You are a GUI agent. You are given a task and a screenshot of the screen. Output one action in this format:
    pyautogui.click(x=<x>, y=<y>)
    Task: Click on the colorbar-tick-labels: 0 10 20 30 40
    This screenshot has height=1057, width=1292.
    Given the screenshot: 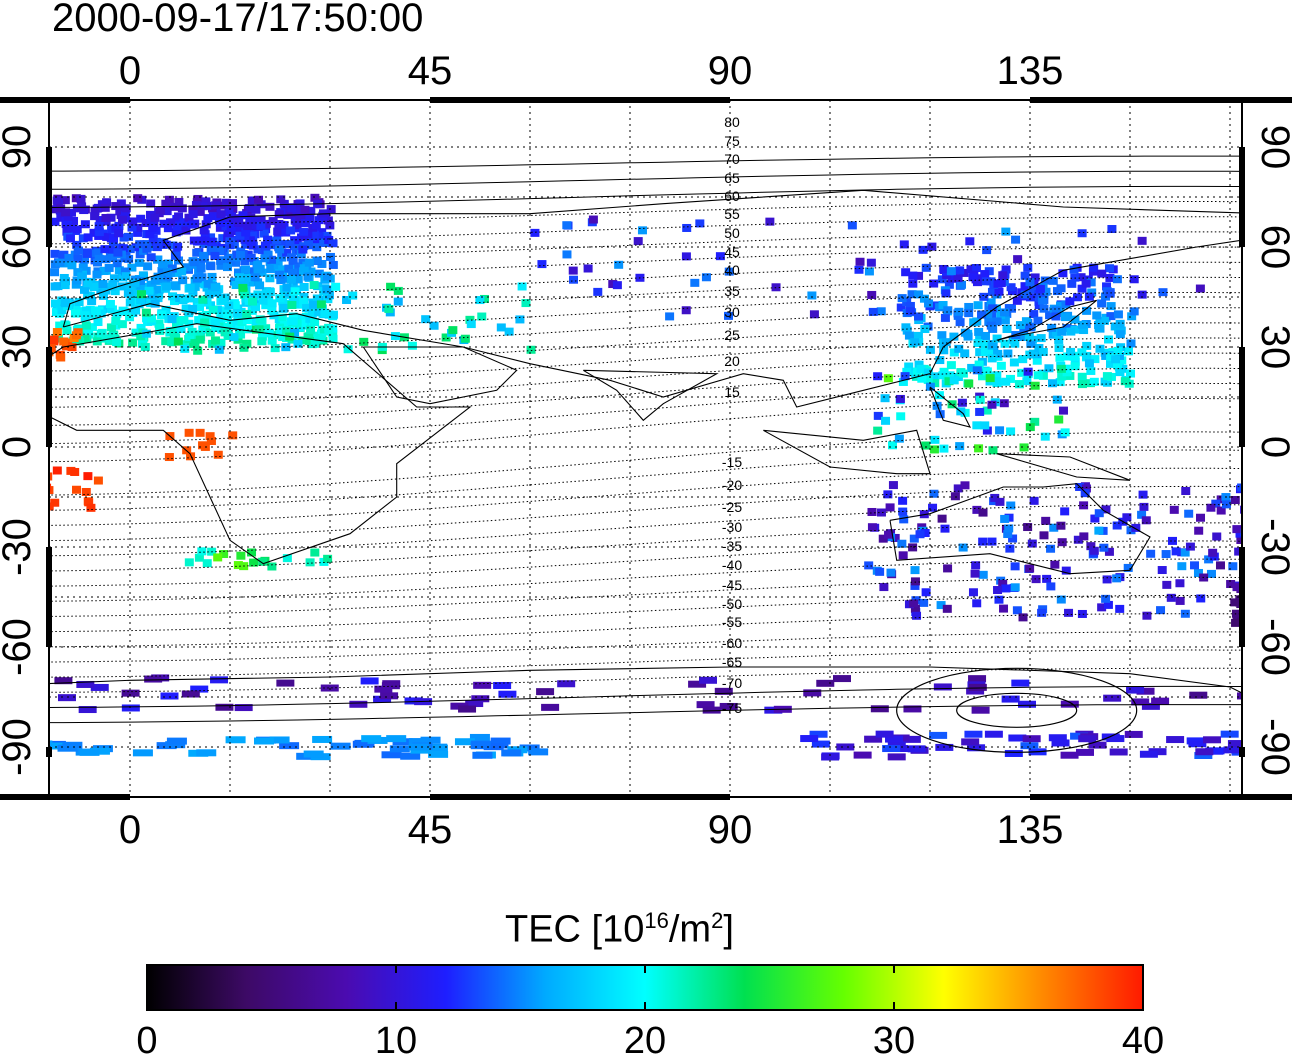 What is the action you would take?
    pyautogui.click(x=650, y=1038)
    